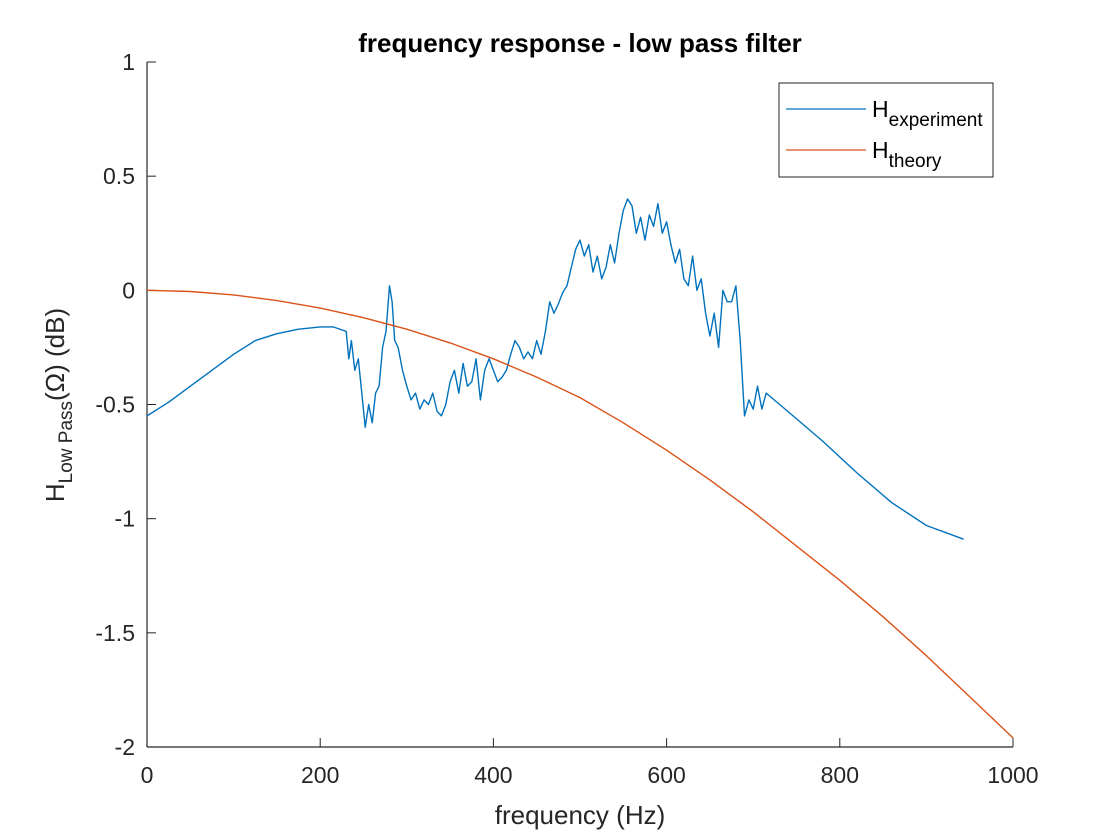 The height and width of the screenshot is (840, 1120). I want to click on legend: Hexperiment Htheory, so click(886, 130).